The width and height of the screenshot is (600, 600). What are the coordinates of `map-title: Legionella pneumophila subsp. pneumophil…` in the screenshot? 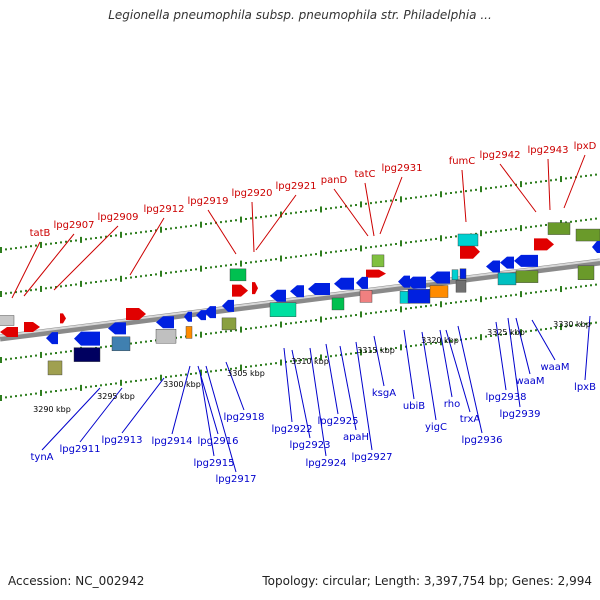 It's located at (300, 15).